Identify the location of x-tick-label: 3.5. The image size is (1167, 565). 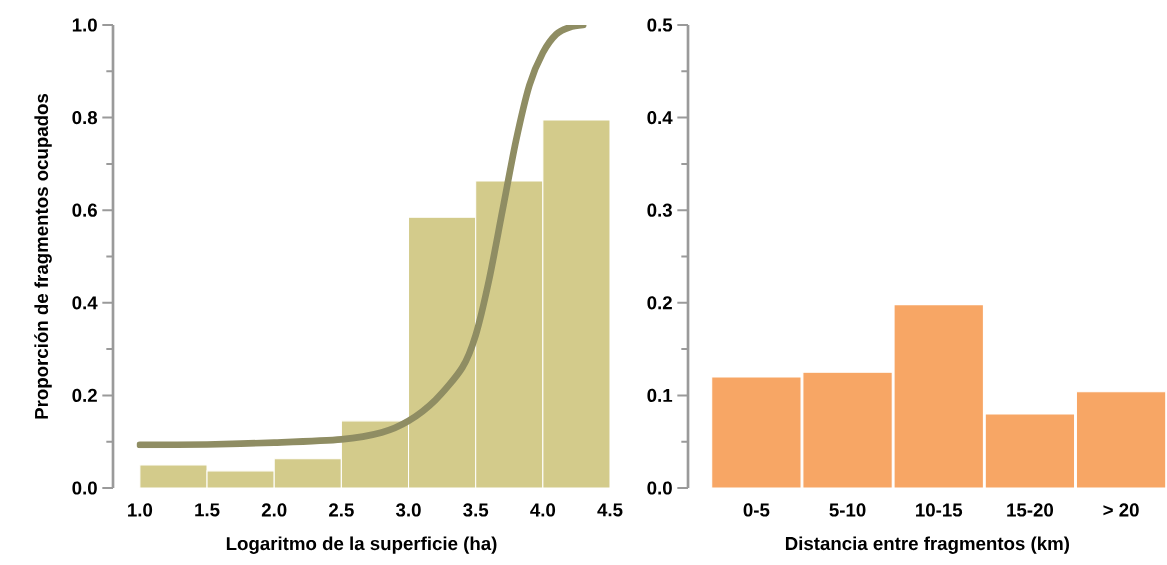
(476, 510).